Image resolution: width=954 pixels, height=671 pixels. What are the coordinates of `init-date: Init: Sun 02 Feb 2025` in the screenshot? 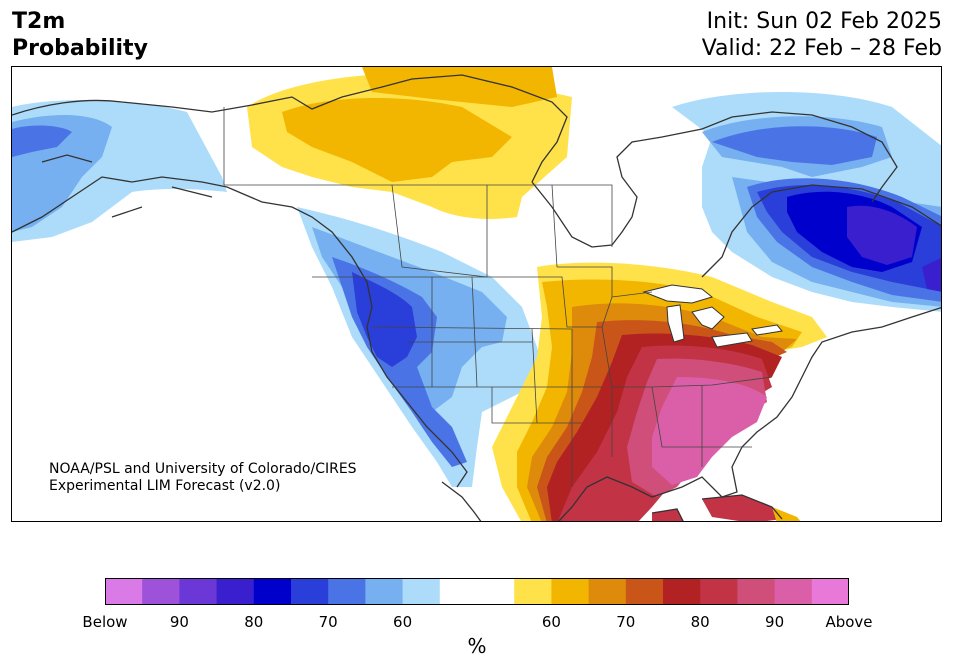 It's located at (824, 21).